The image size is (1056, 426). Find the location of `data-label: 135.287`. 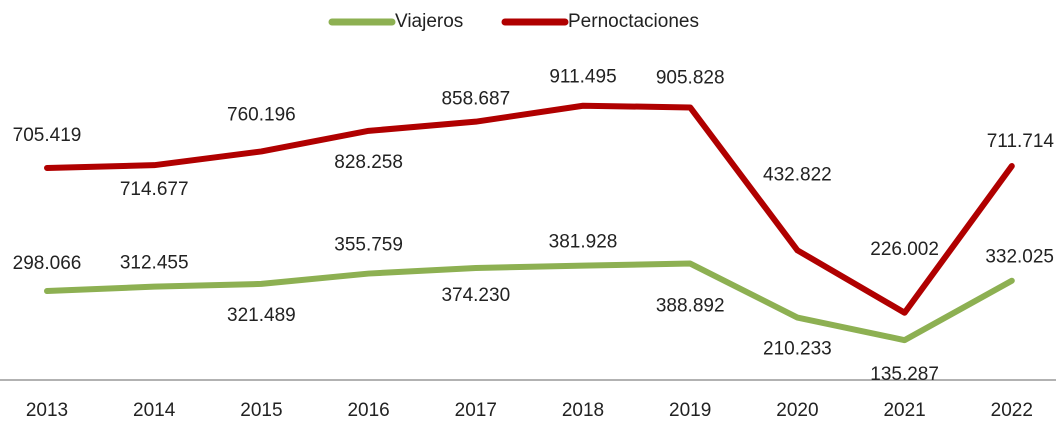

data-label: 135.287 is located at coordinates (904, 374).